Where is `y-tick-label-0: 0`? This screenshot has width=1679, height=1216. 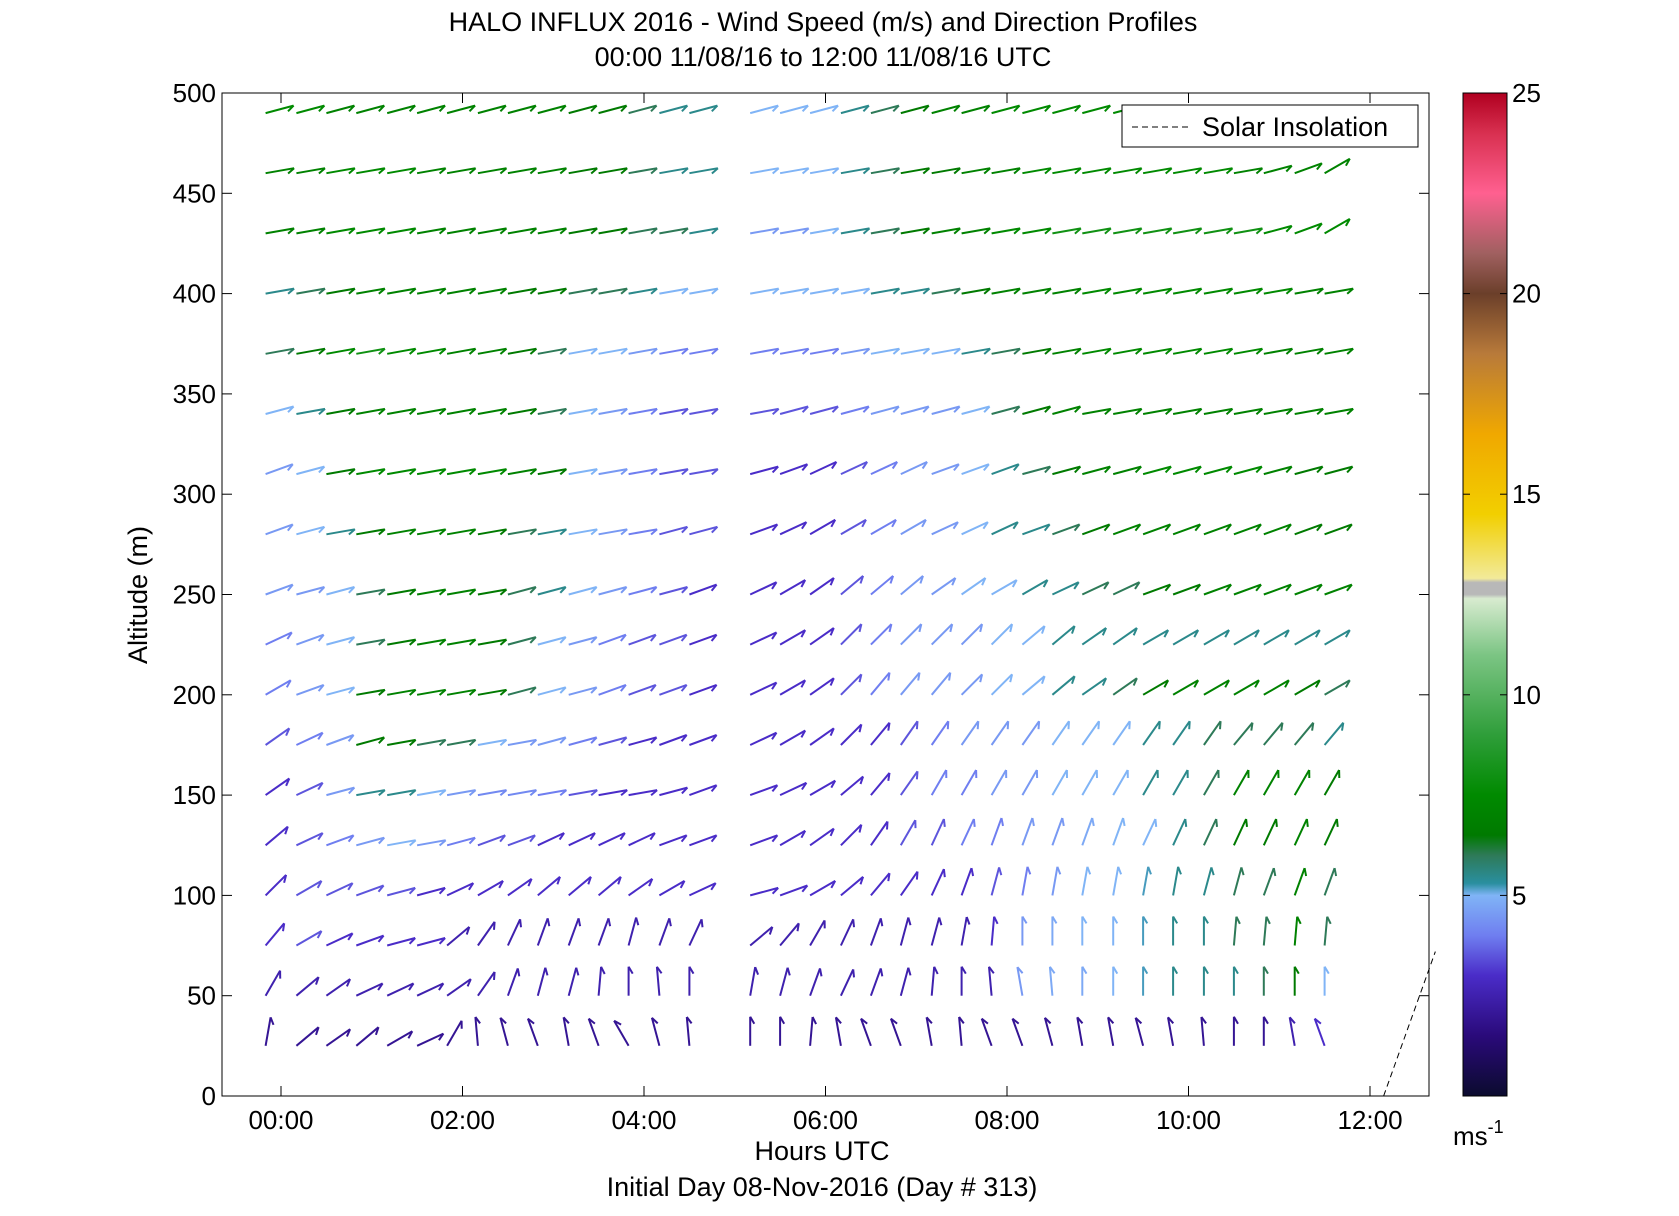 y-tick-label-0: 0 is located at coordinates (209, 1096).